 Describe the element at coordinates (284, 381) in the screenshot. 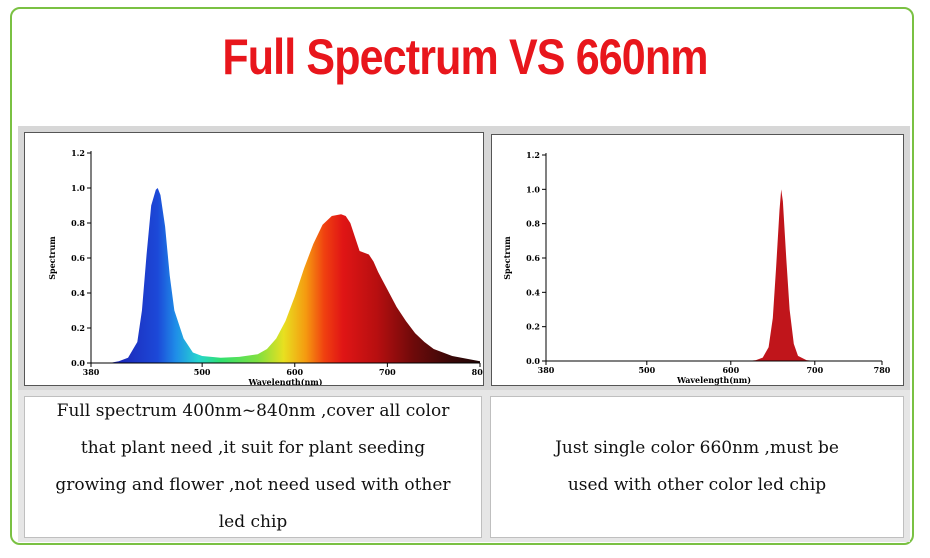

I see `left-x-axis-label: Wavelength(nm)` at that location.